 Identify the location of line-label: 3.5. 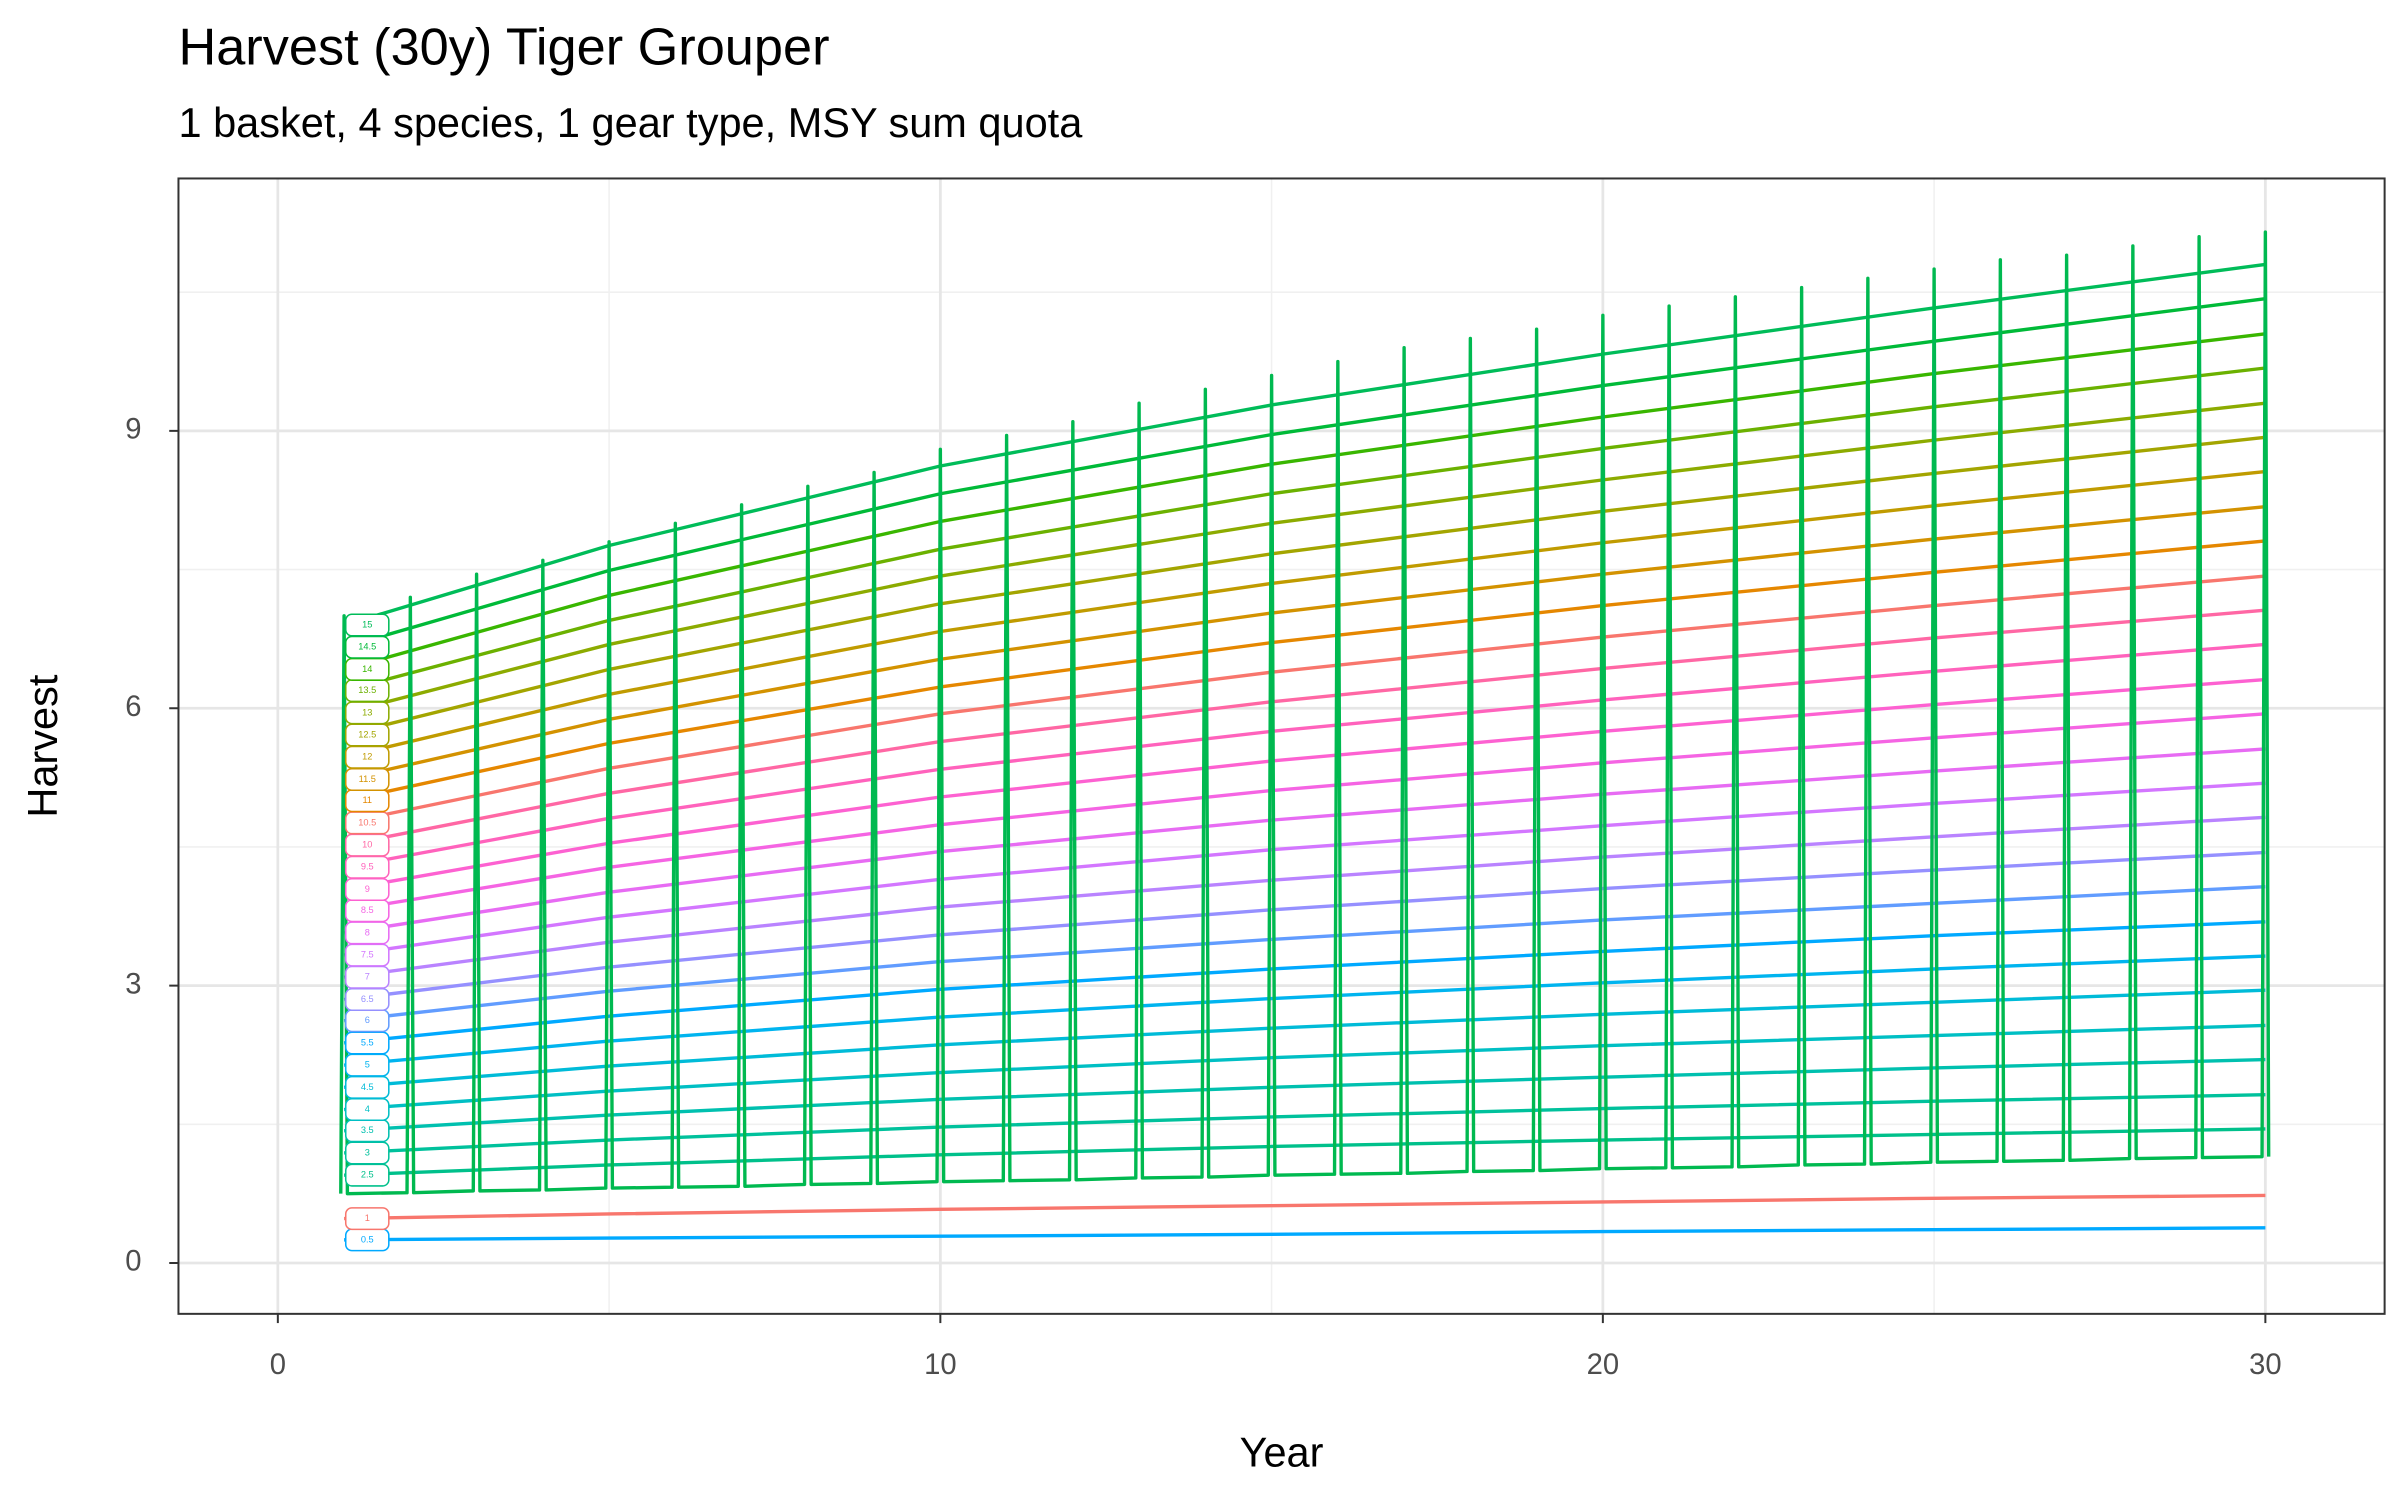
(367, 1130).